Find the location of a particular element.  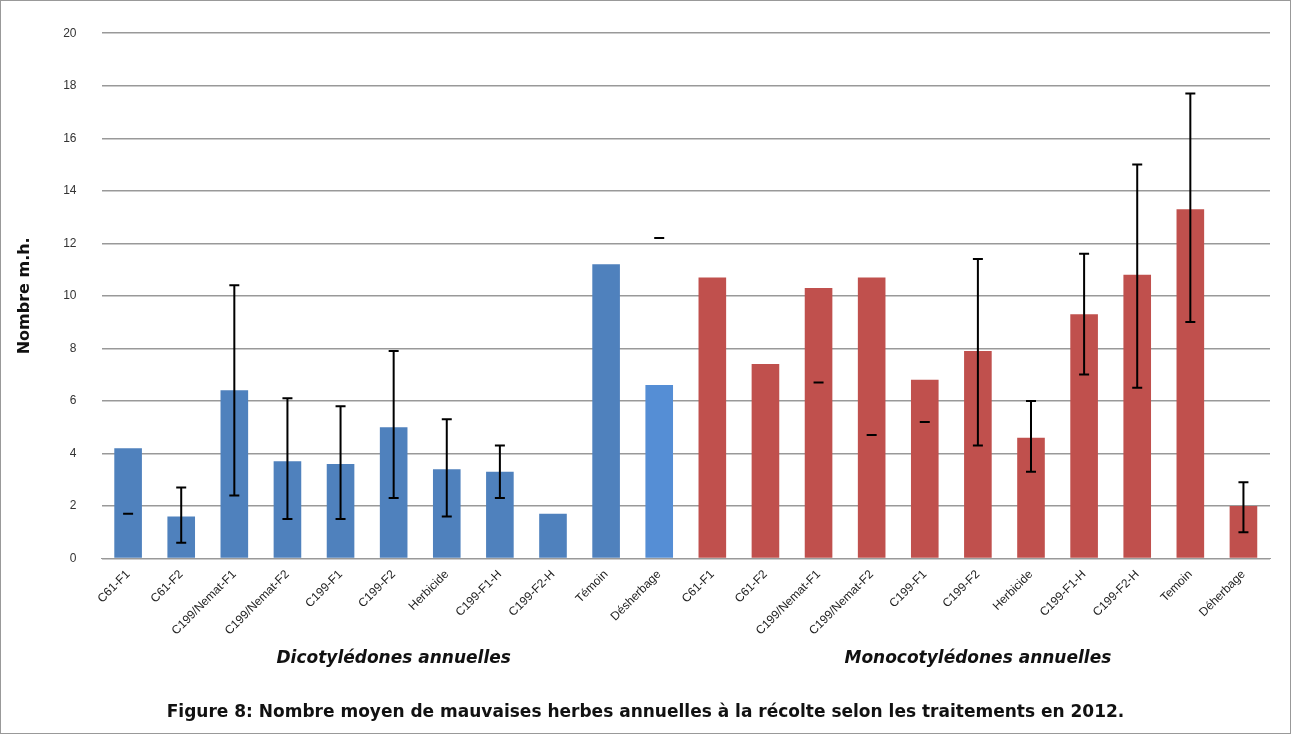

y-tick-label: 4 is located at coordinates (73, 452).